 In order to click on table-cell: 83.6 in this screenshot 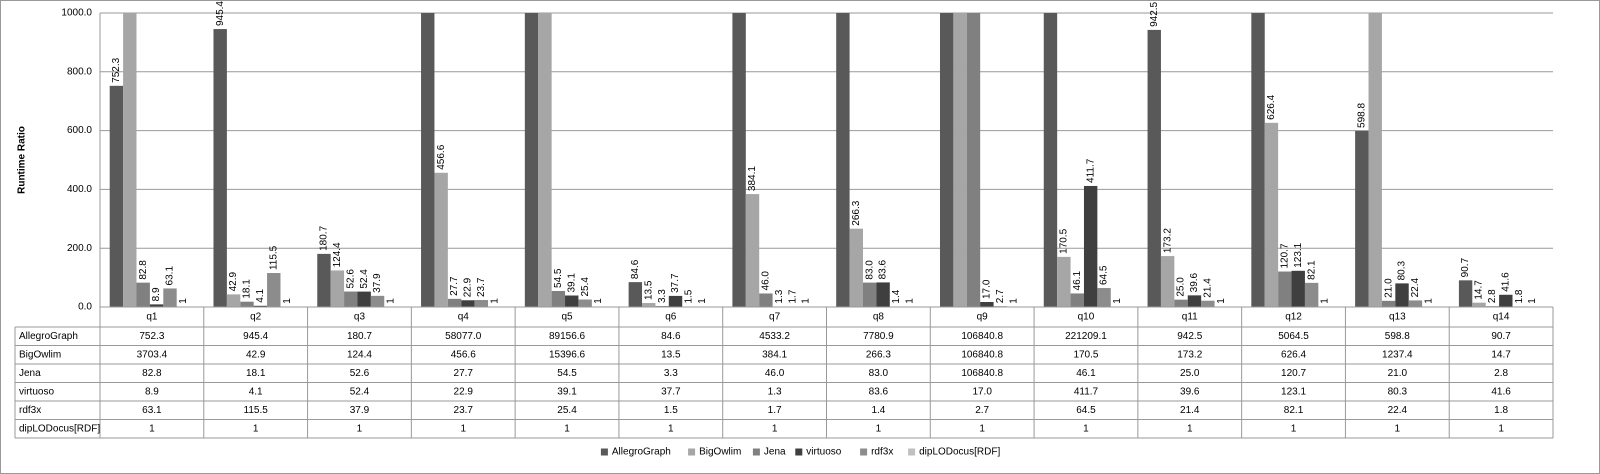, I will do `click(879, 391)`.